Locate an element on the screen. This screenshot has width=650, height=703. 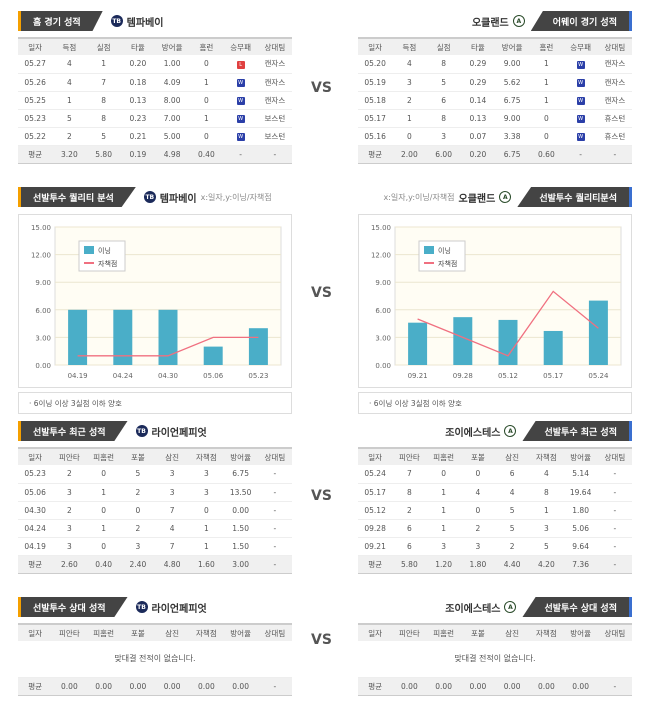
x-tick-label: 05.12 is located at coordinates (508, 376).